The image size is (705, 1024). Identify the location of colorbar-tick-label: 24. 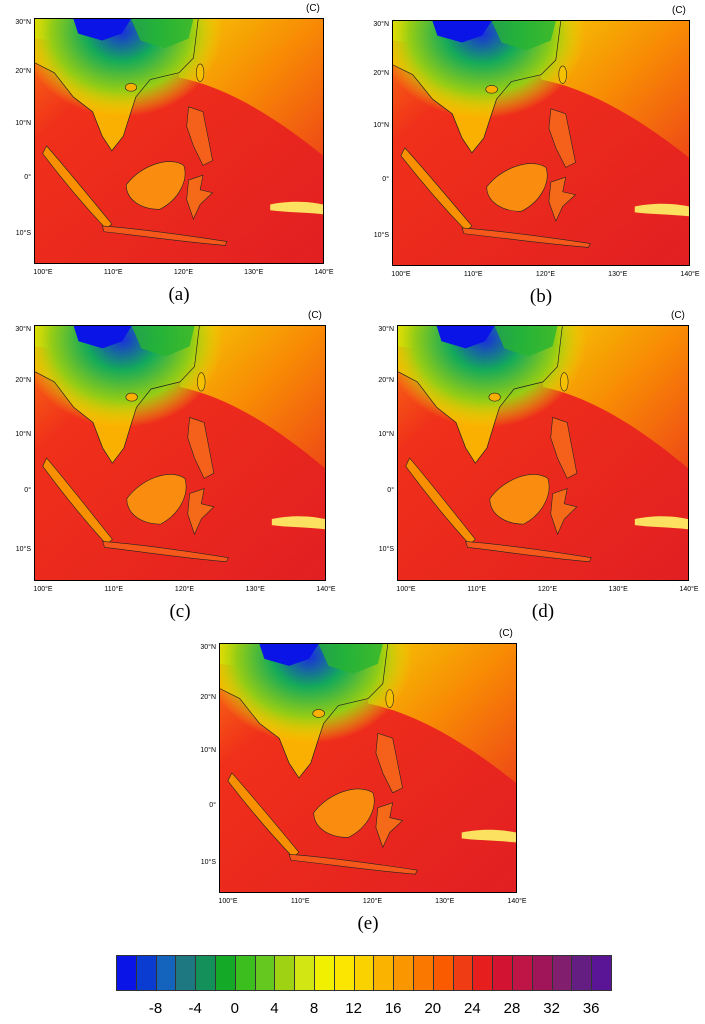
(472, 1008).